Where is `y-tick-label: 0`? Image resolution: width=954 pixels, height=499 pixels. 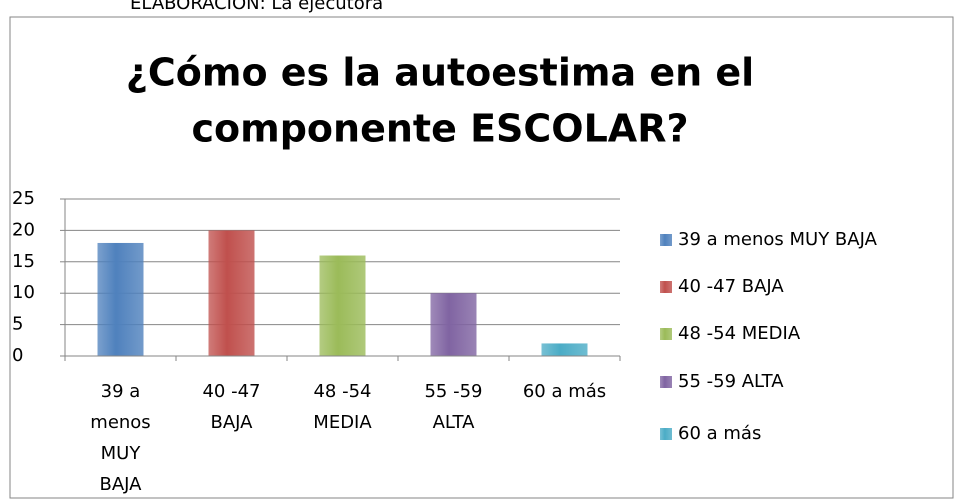
y-tick-label: 0 is located at coordinates (17, 355).